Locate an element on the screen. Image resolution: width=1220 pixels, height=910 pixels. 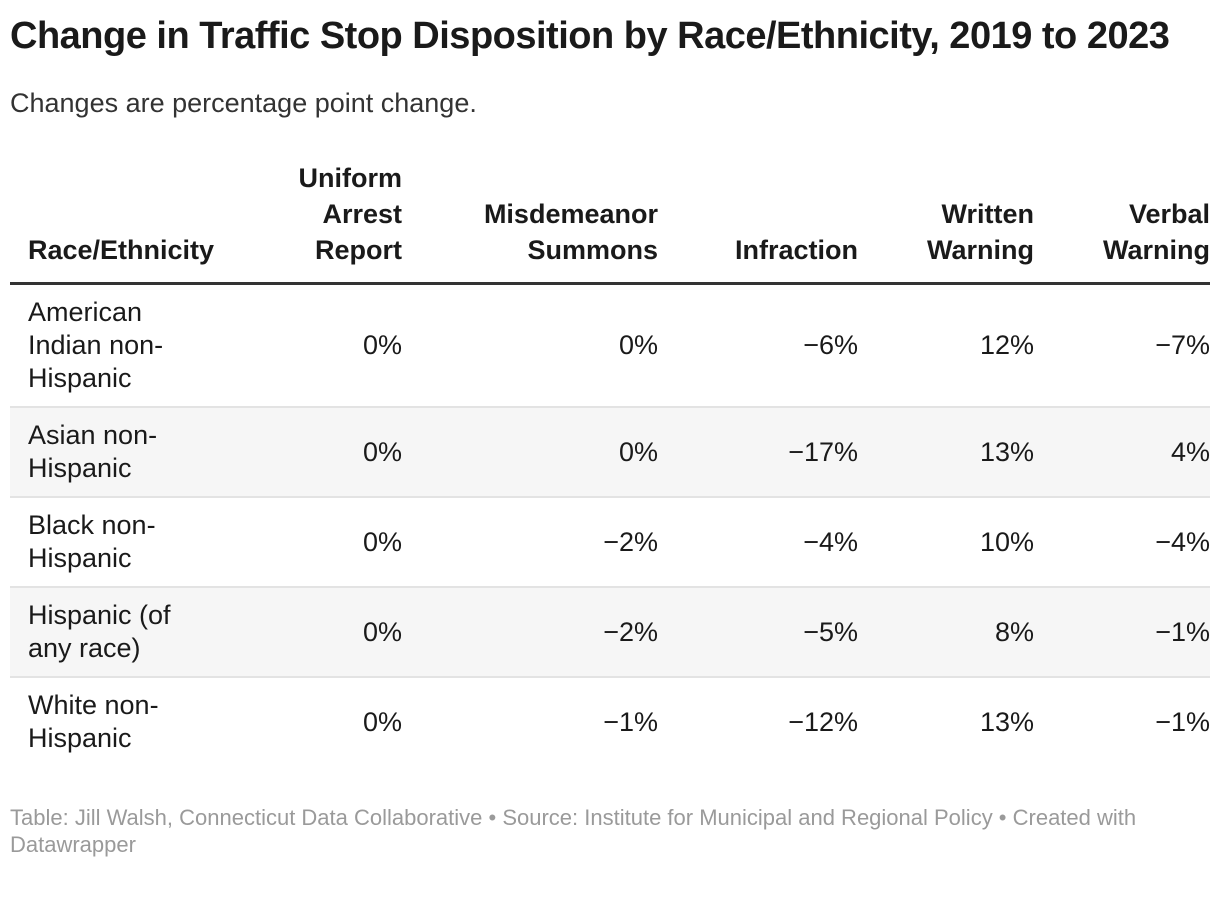
cell-value: 12% is located at coordinates (1006, 345).